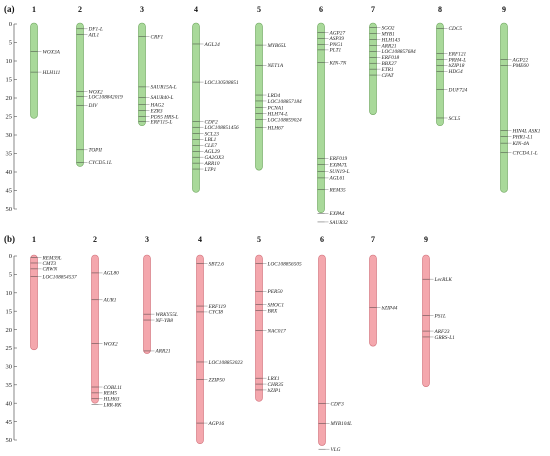  I want to click on gene-label: KIN-4A, so click(521, 144).